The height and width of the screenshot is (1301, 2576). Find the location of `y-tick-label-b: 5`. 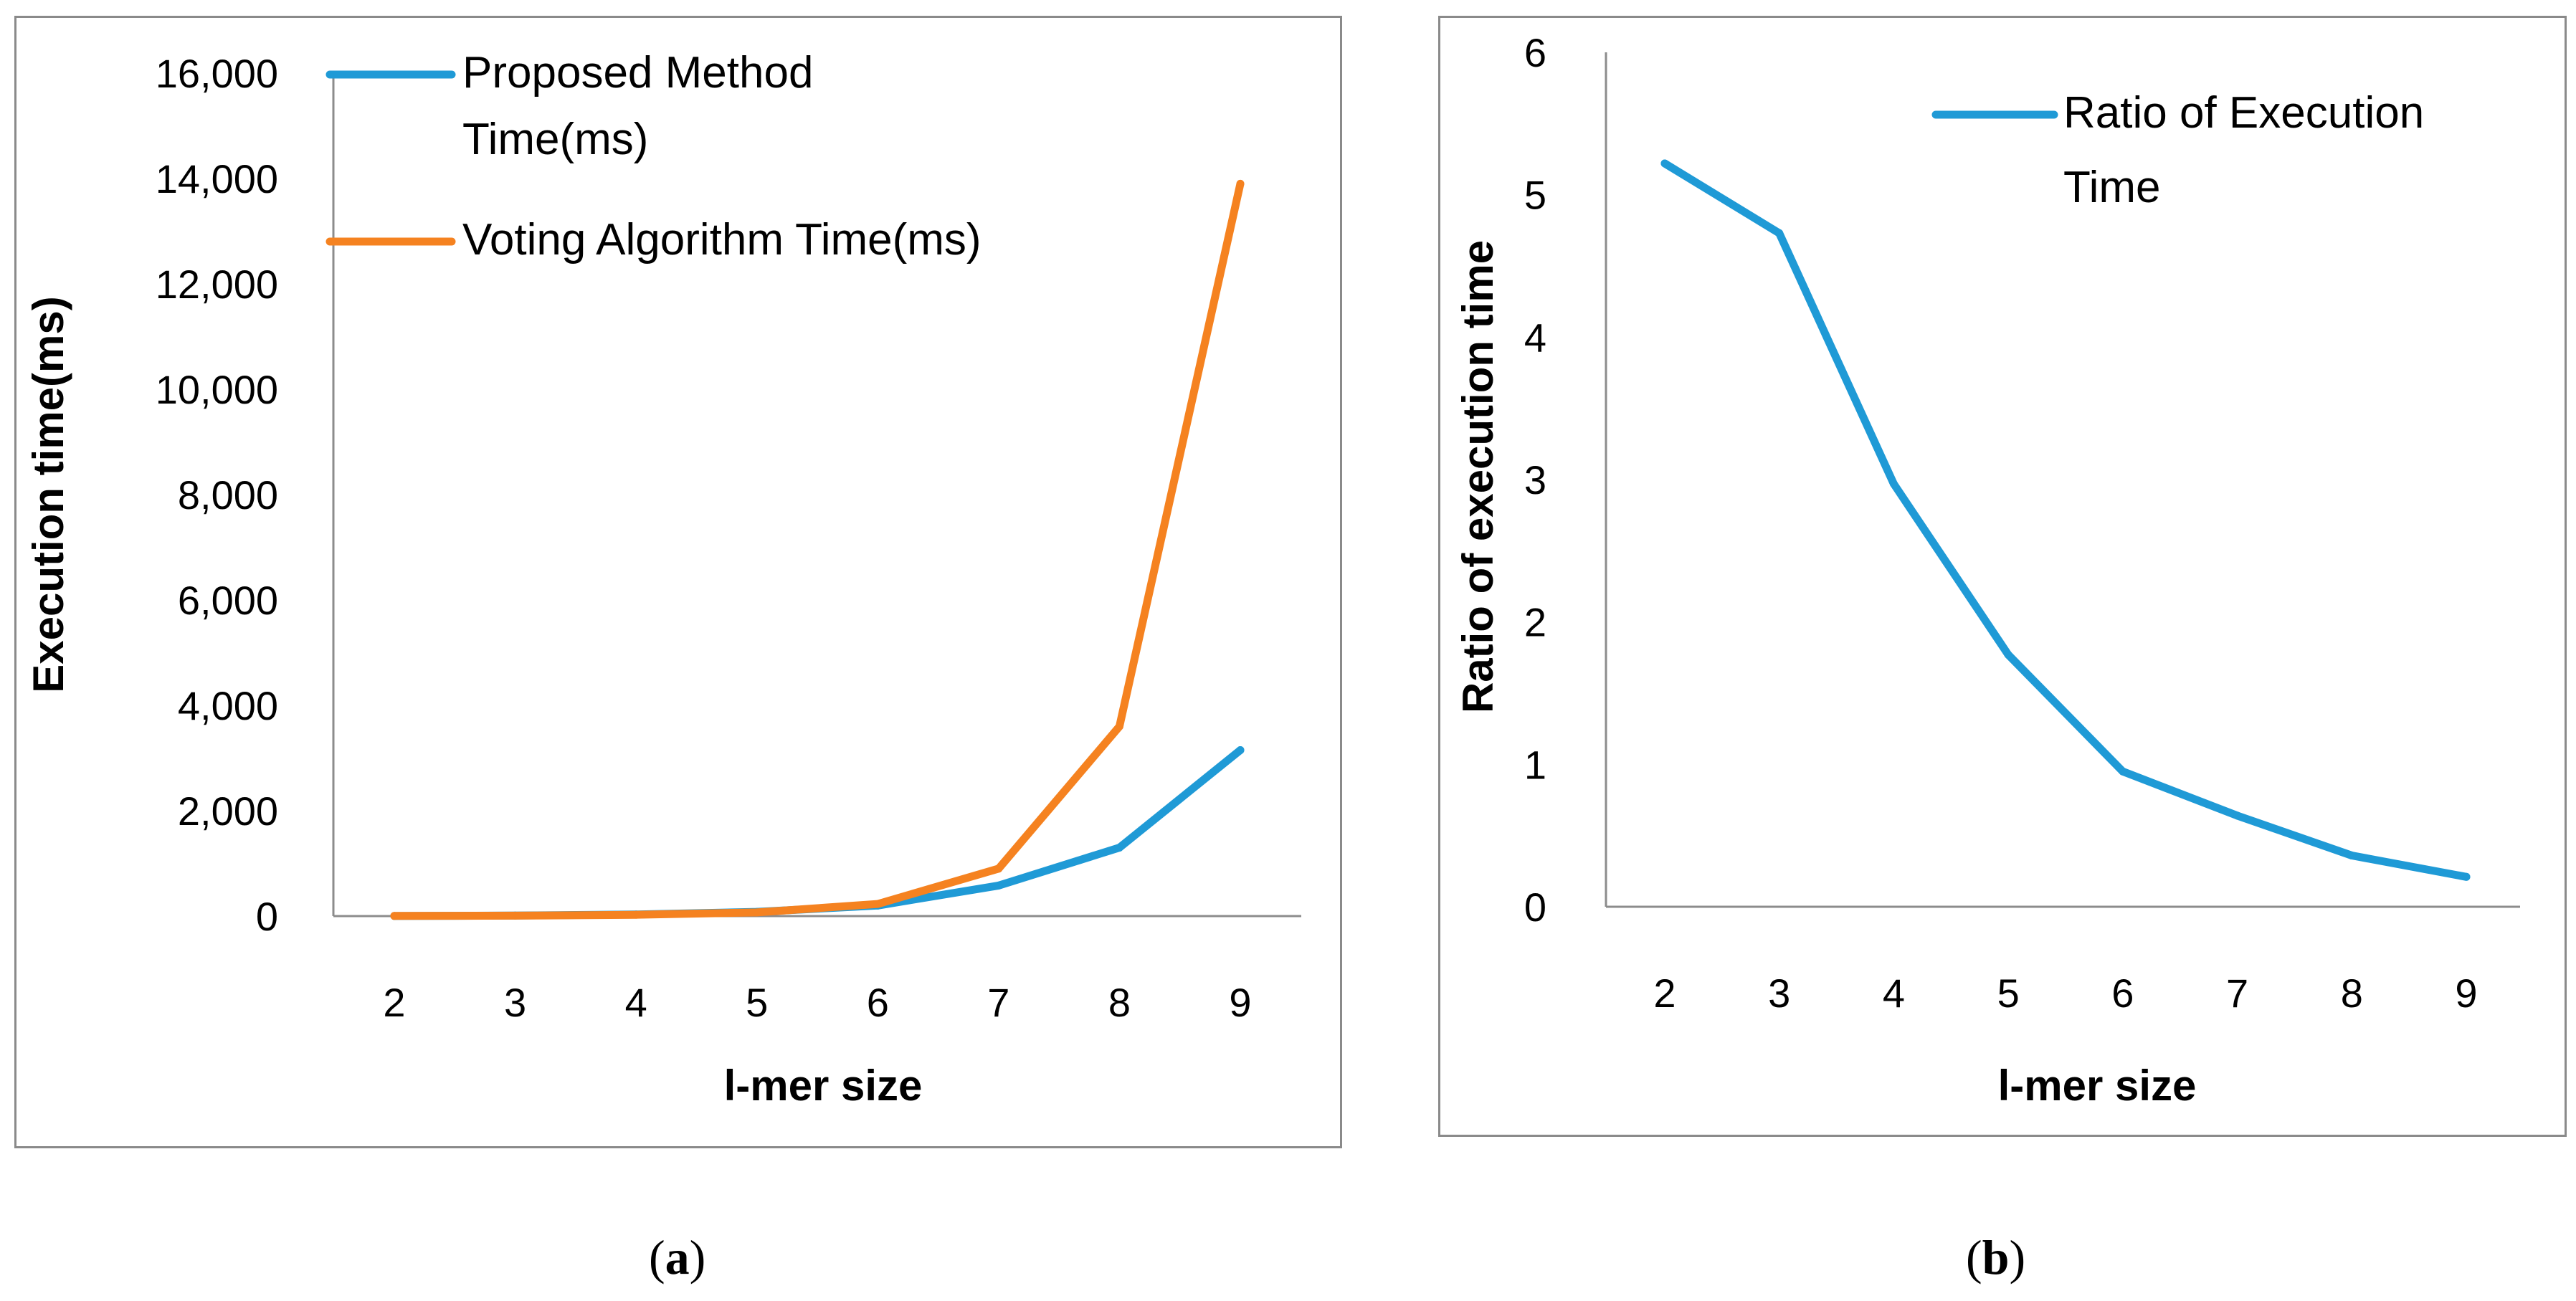

y-tick-label-b: 5 is located at coordinates (1535, 196).